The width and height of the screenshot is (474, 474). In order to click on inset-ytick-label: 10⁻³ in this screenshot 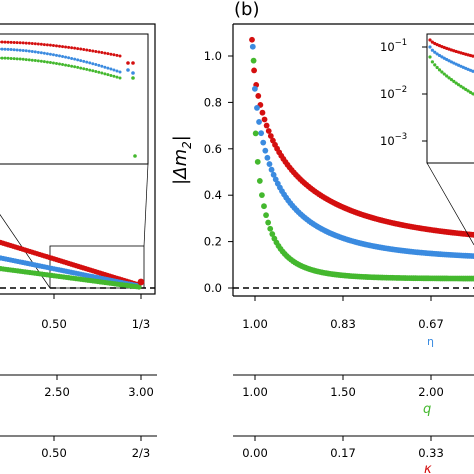, I will do `click(393, 140)`.